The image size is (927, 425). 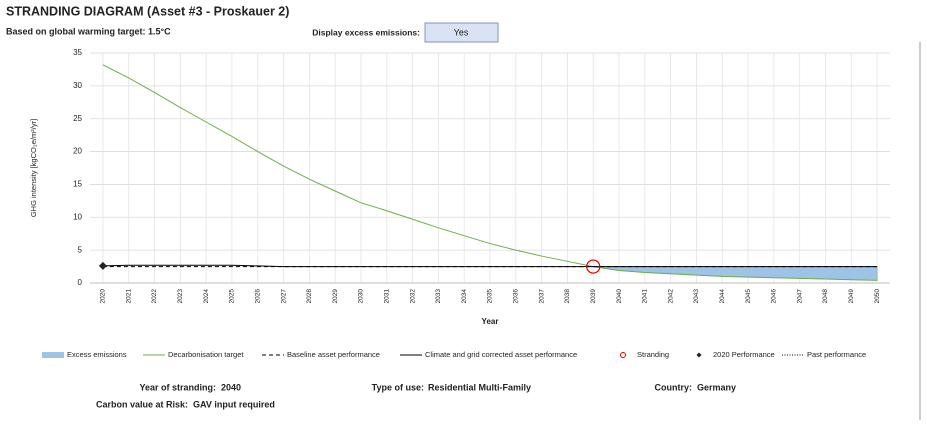 What do you see at coordinates (490, 296) in the screenshot?
I see `x-tick-label: 2035` at bounding box center [490, 296].